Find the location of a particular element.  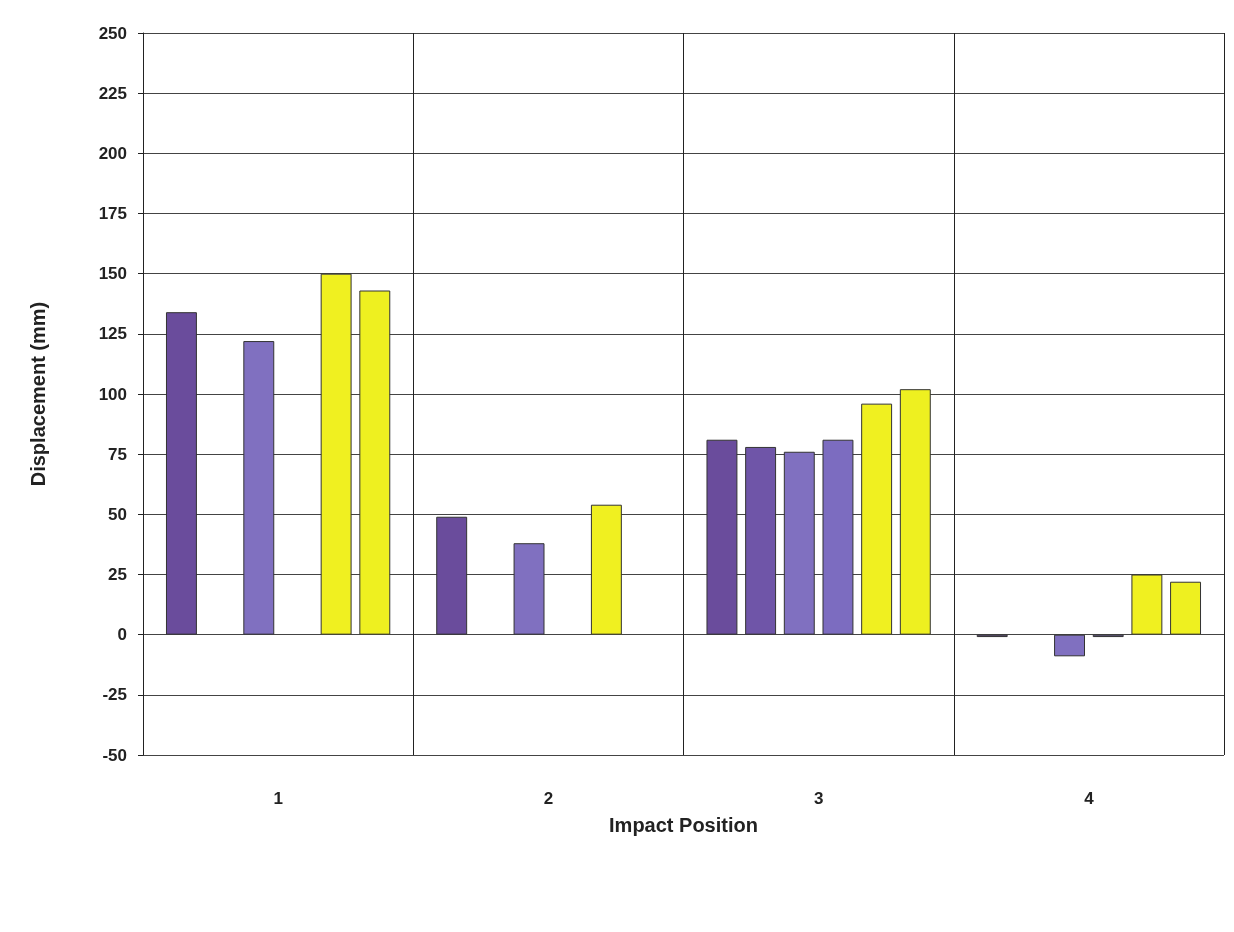

y-tick-label: -25 is located at coordinates (114, 695).